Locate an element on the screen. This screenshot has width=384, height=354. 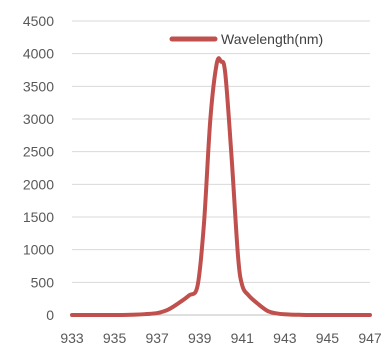
y-tick-label: 3000 is located at coordinates (38, 119).